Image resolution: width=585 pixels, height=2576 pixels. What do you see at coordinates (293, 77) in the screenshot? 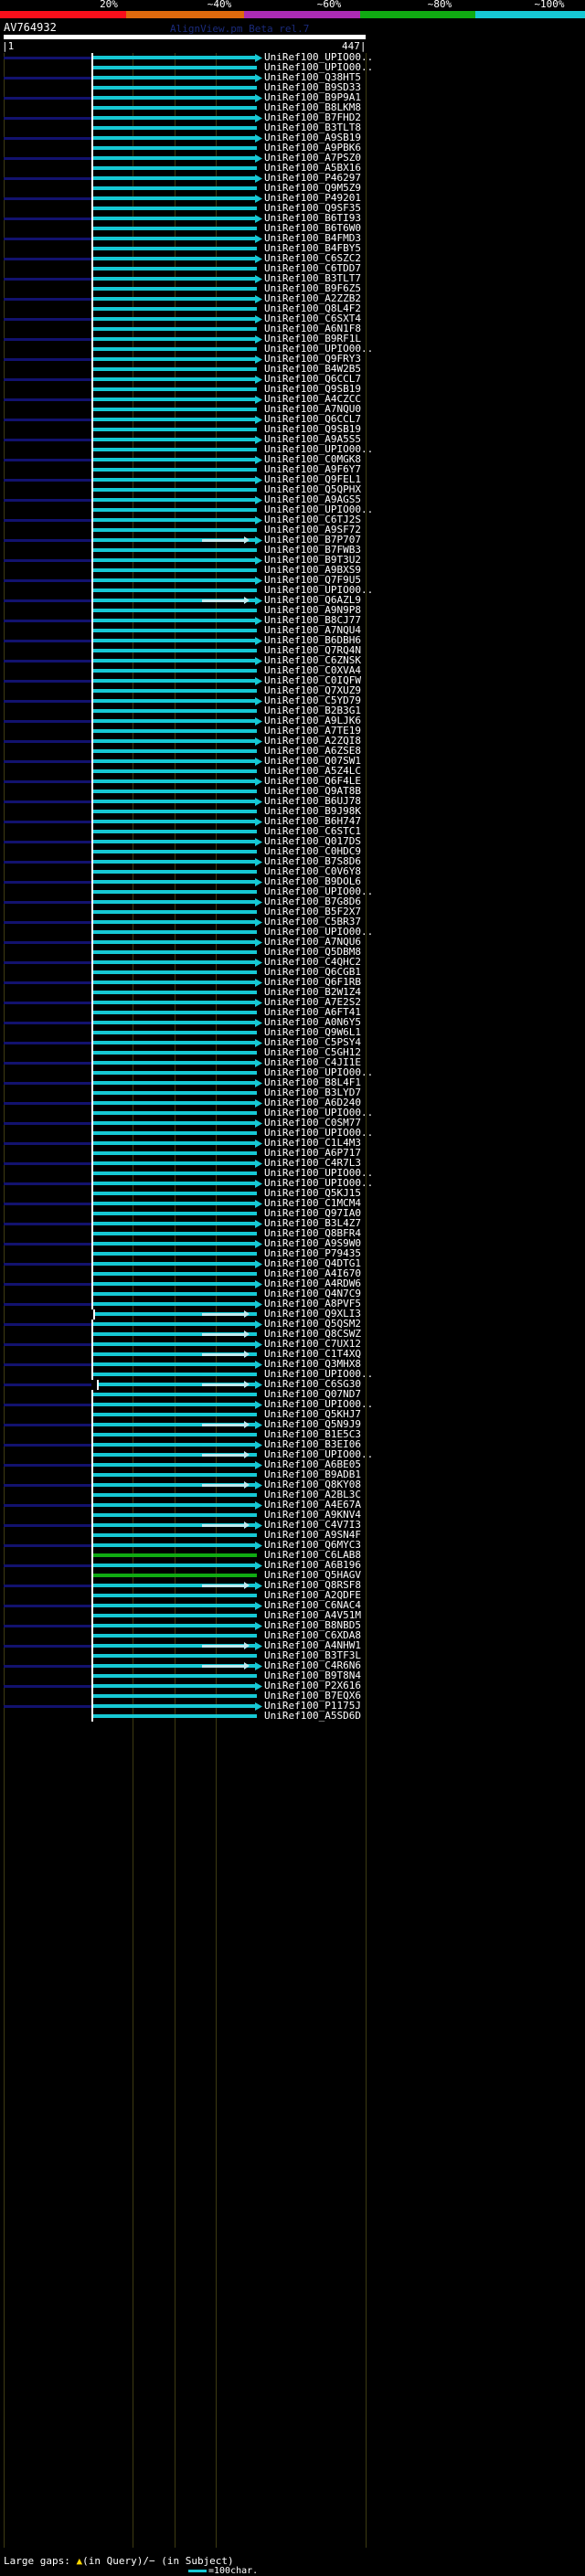
I see `alignment-row: UniRef100_Q38HT5` at bounding box center [293, 77].